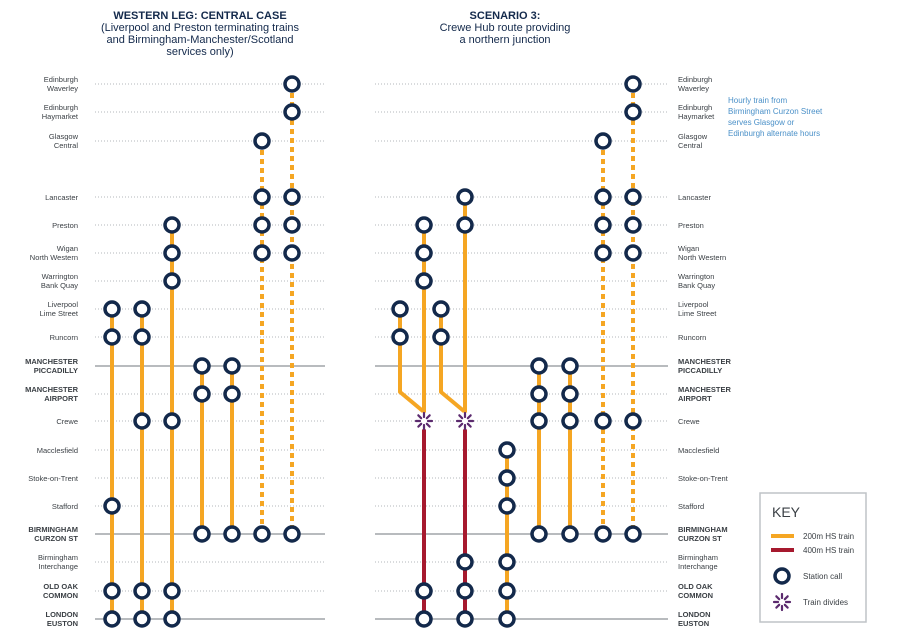  I want to click on station-label-right-liv: Liverpool Lime Street, so click(697, 309).